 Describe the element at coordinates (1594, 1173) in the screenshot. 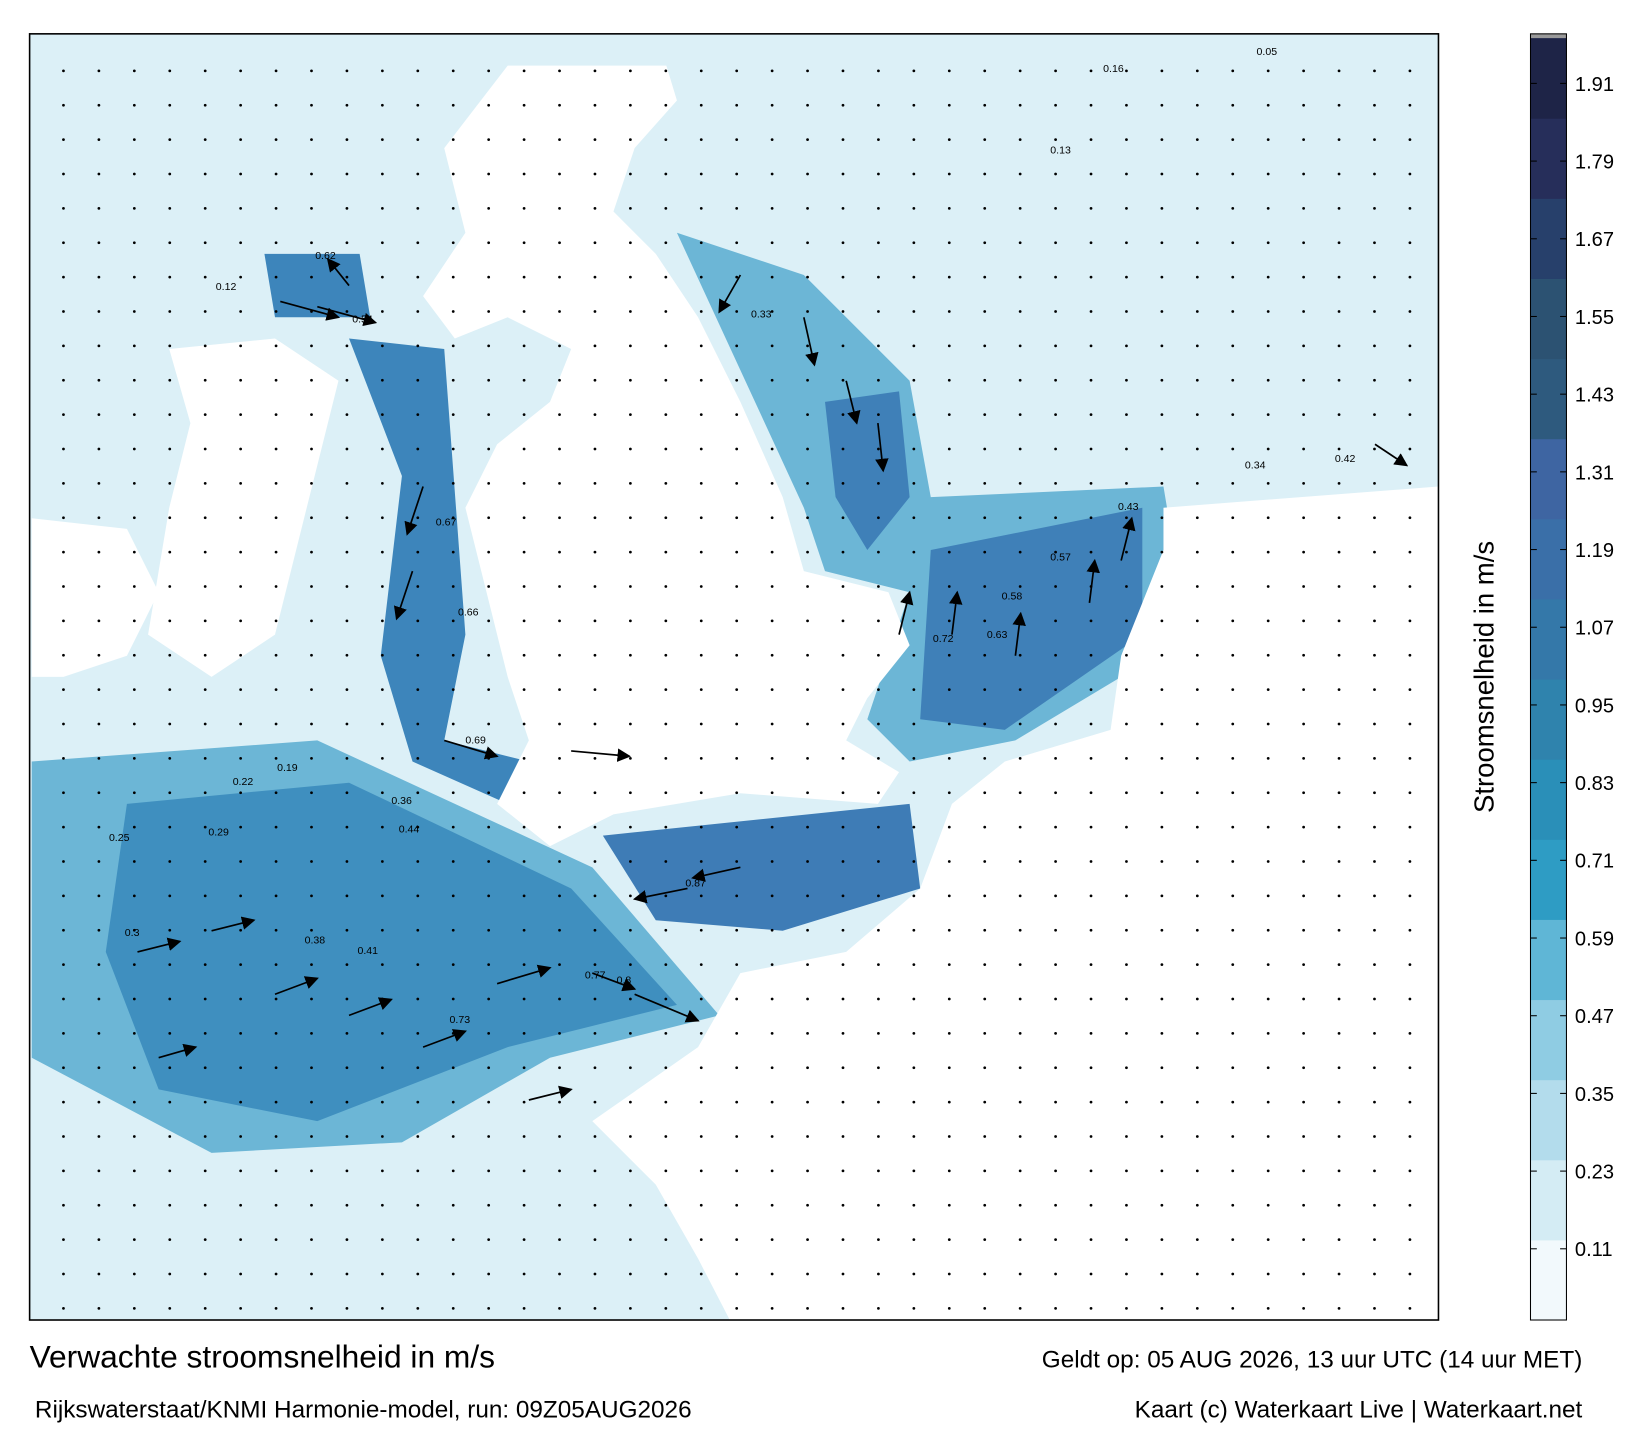

I see `colorbar-tick-label: 0.23` at that location.